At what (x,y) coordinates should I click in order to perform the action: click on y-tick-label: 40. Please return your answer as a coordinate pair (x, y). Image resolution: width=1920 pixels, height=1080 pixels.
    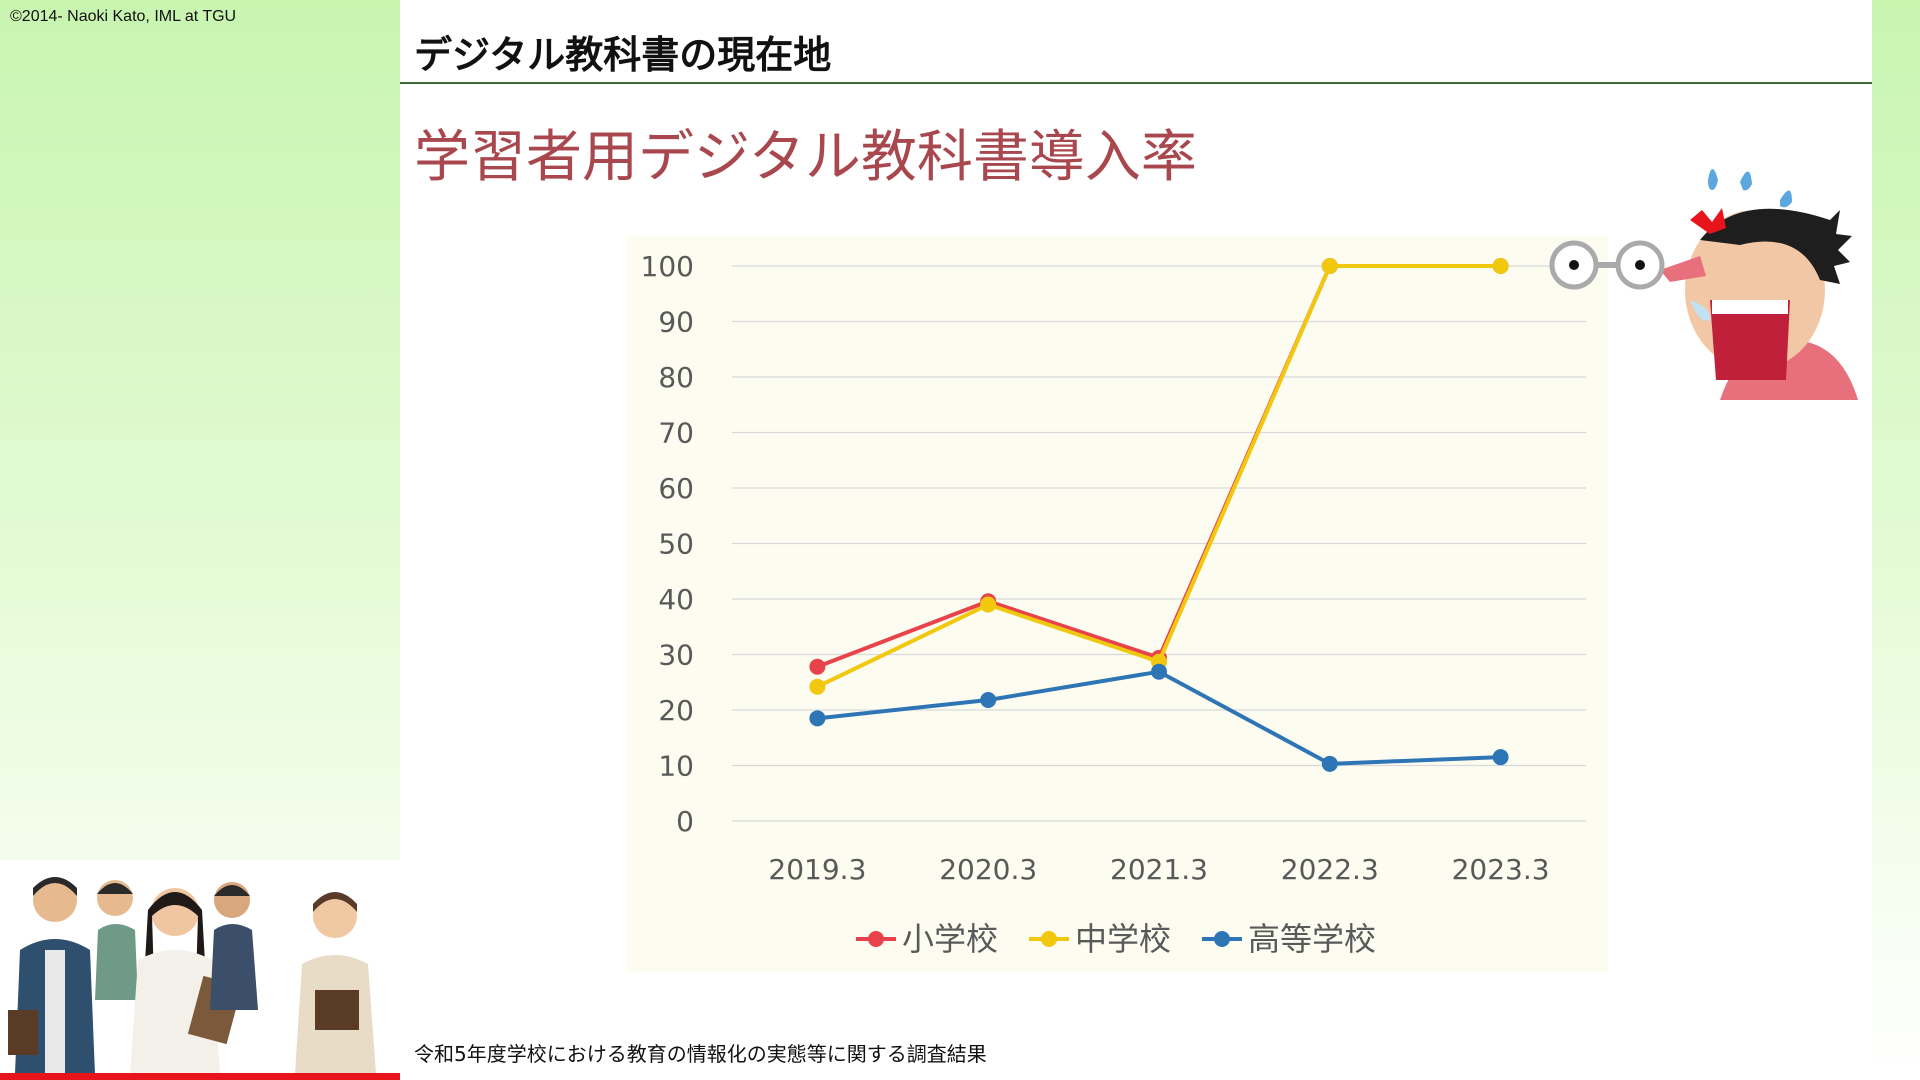
    Looking at the image, I should click on (676, 599).